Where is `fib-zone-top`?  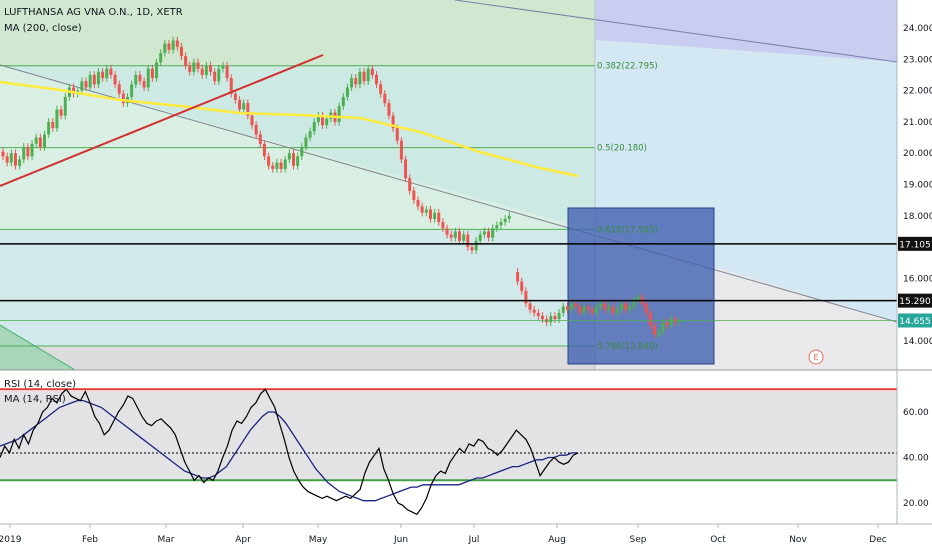
fib-zone-top is located at coordinates (297, 32).